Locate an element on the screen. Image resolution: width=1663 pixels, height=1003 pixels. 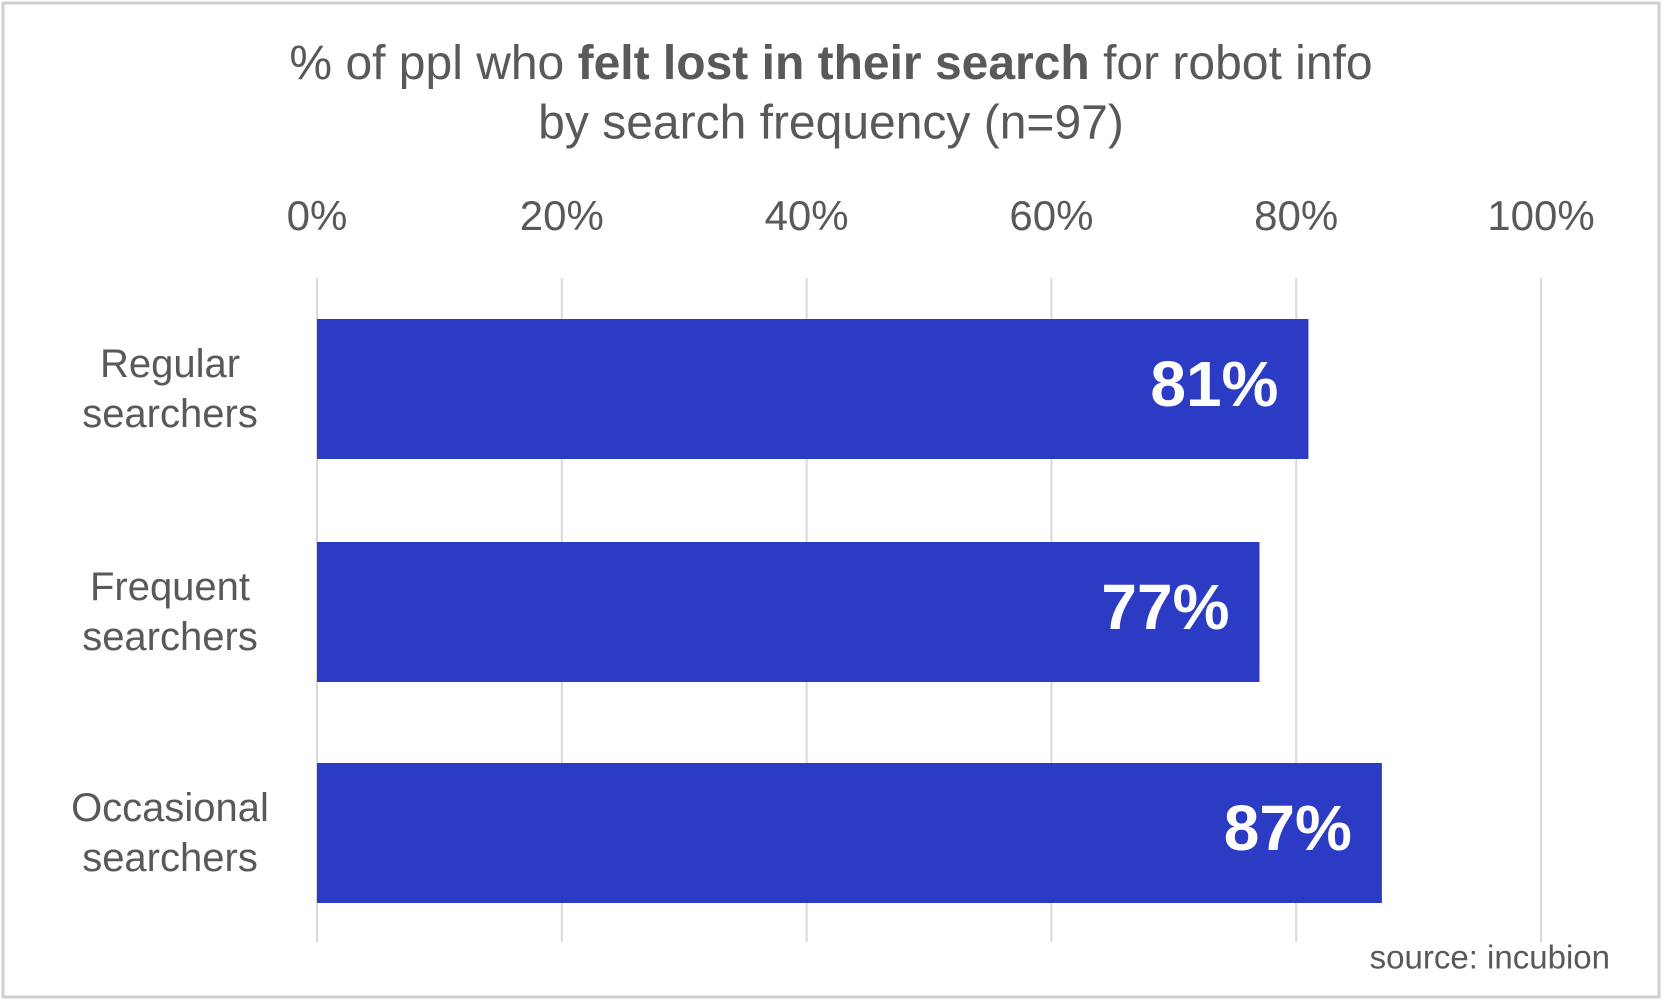
value-label: 81% is located at coordinates (1214, 384).